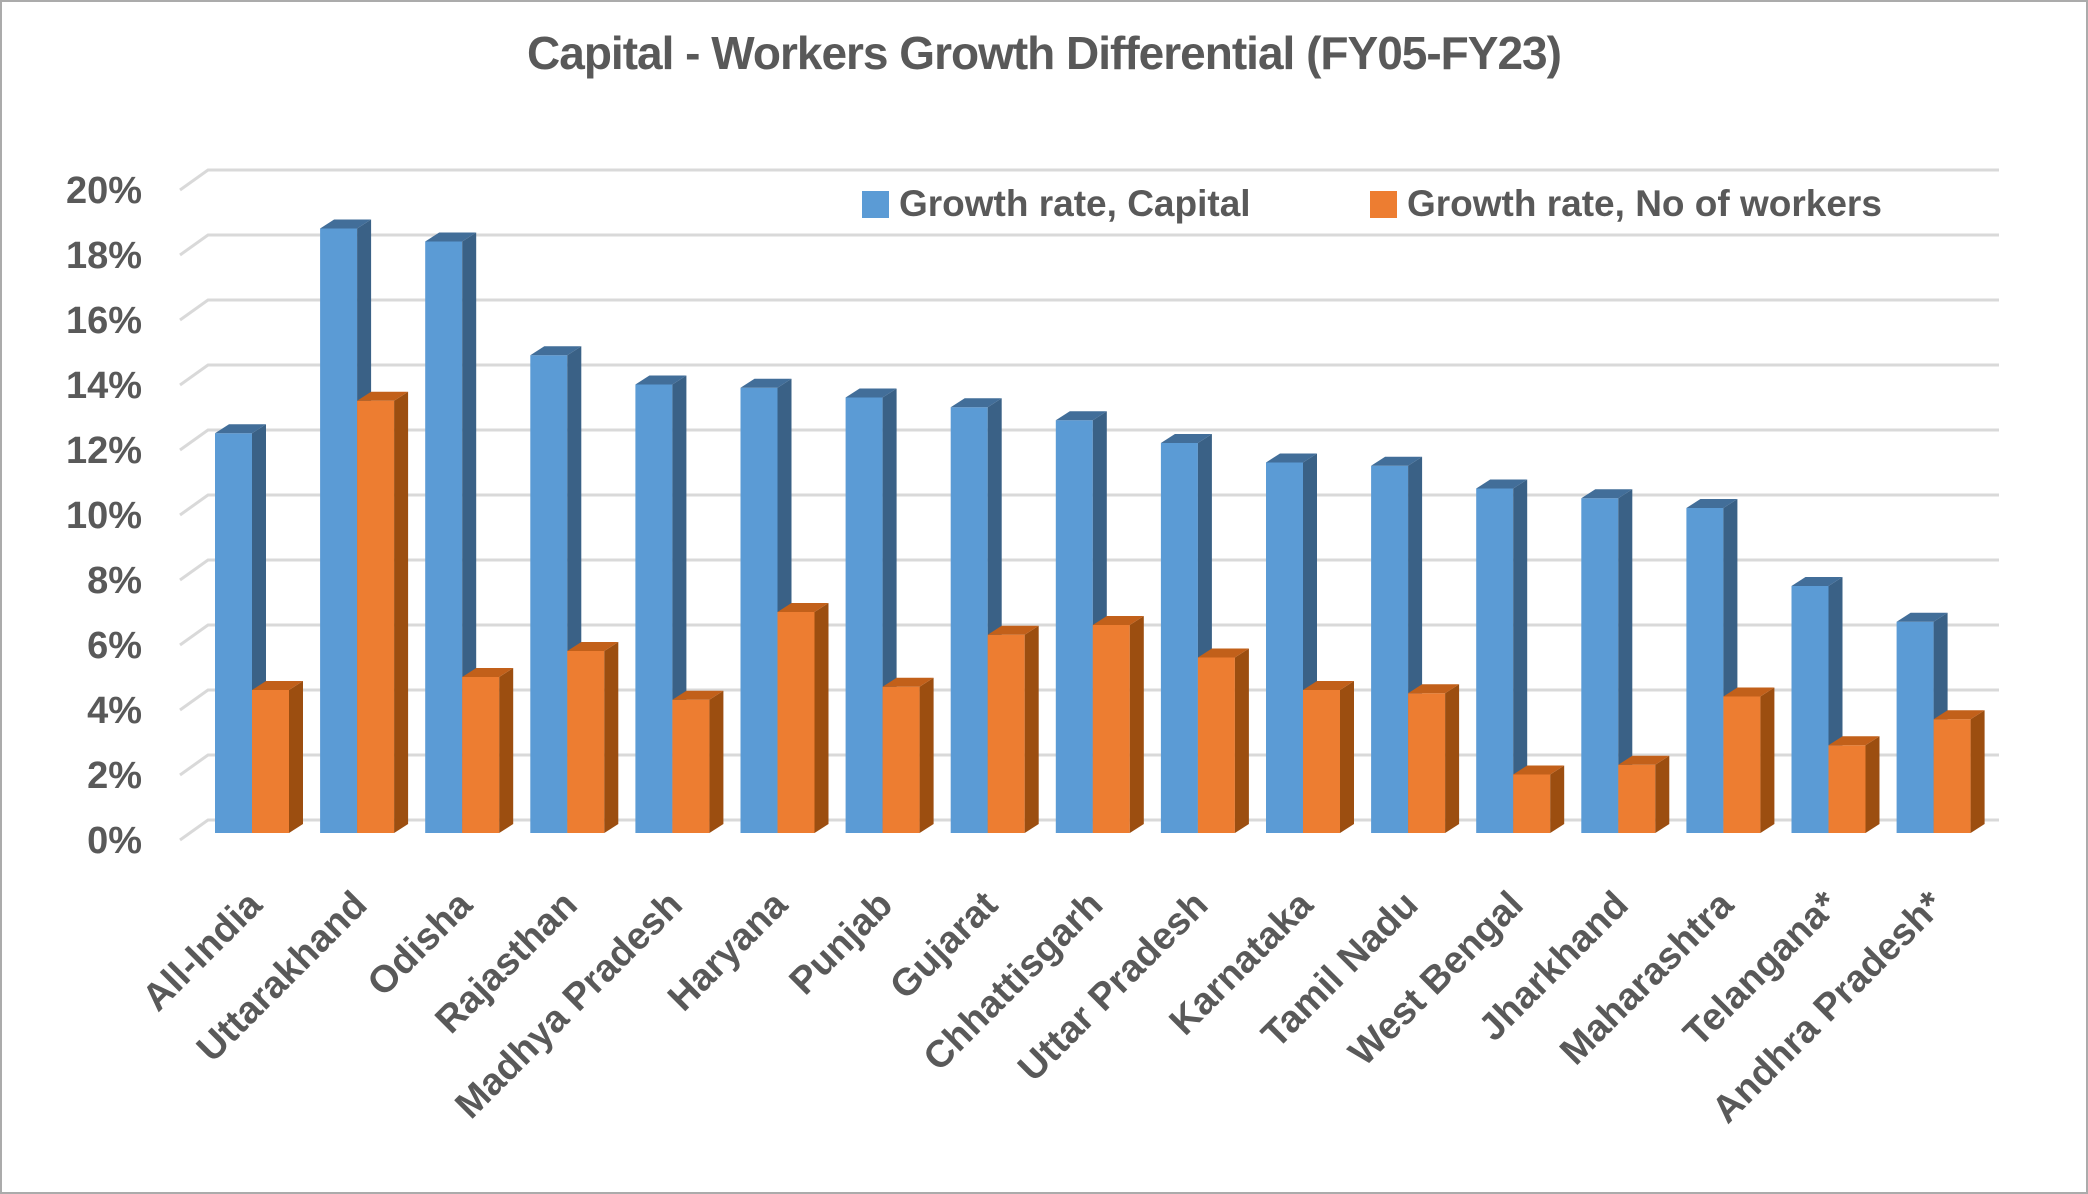  Describe the element at coordinates (1113, 987) in the screenshot. I see `x-axis-label: Uttar Pradesh` at that location.